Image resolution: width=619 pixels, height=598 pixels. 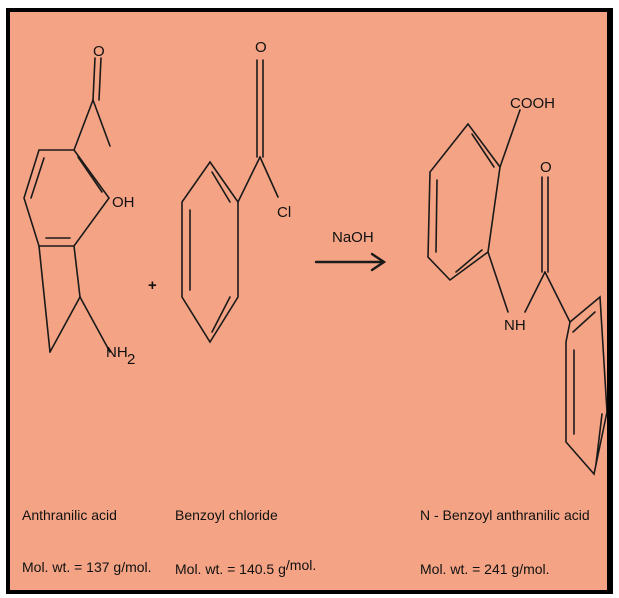 What do you see at coordinates (301, 565) in the screenshot?
I see `mw-2-unit: /mol.` at bounding box center [301, 565].